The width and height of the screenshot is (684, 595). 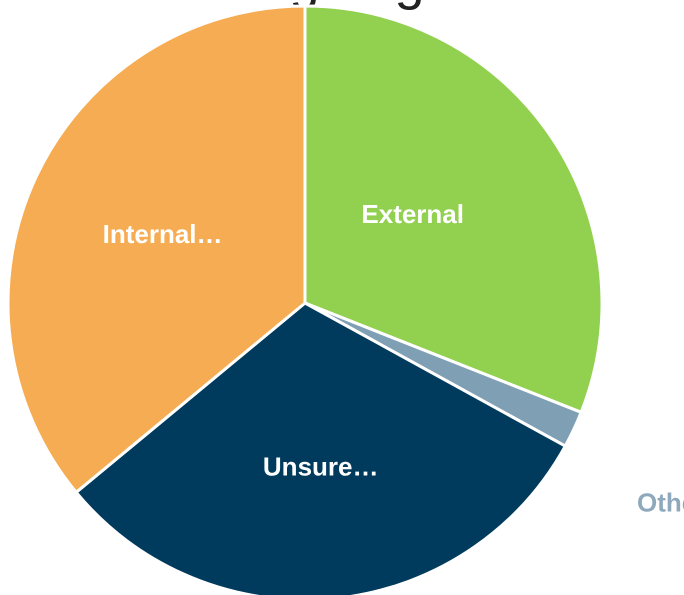 What do you see at coordinates (660, 503) in the screenshot?
I see `pie-label-other: Other` at bounding box center [660, 503].